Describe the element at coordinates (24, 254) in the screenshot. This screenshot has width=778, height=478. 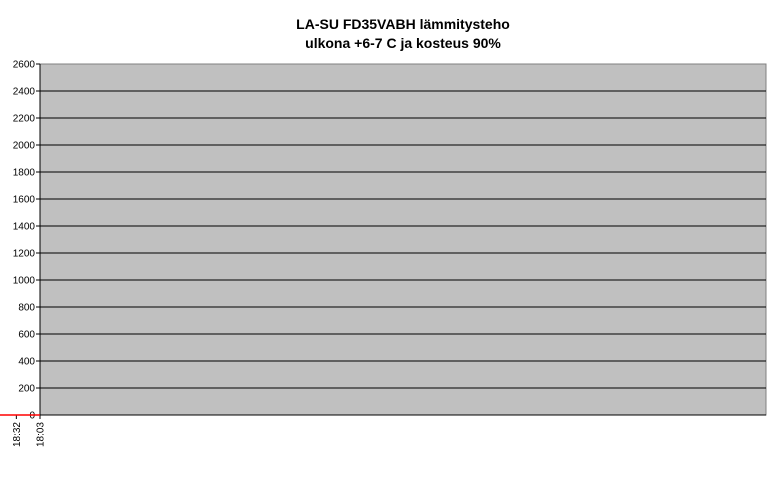
I see `y-tick-label: 1200` at that location.